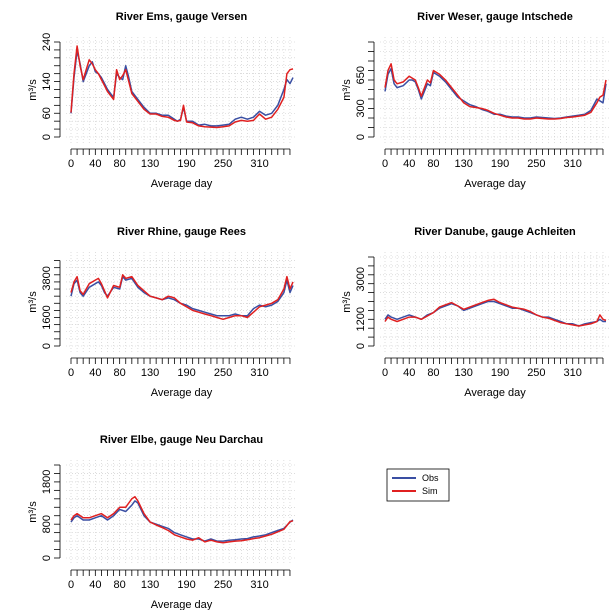 The image size is (611, 610). I want to click on panel-title: River Elbe, gauge Neu Darchau, so click(181, 440).